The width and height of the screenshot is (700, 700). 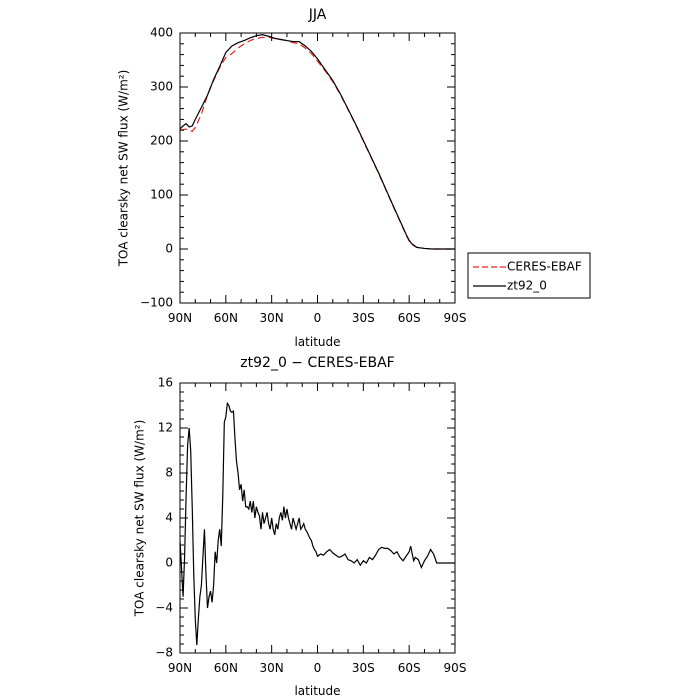 I want to click on y-tick-label: 300, so click(x=161, y=87).